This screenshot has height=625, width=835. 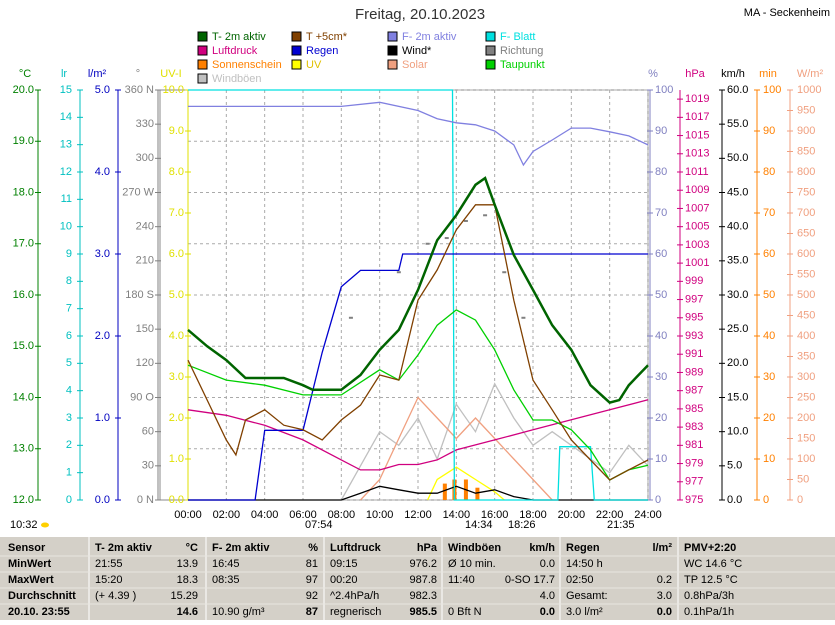 What do you see at coordinates (313, 548) in the screenshot?
I see `table-cell: %` at bounding box center [313, 548].